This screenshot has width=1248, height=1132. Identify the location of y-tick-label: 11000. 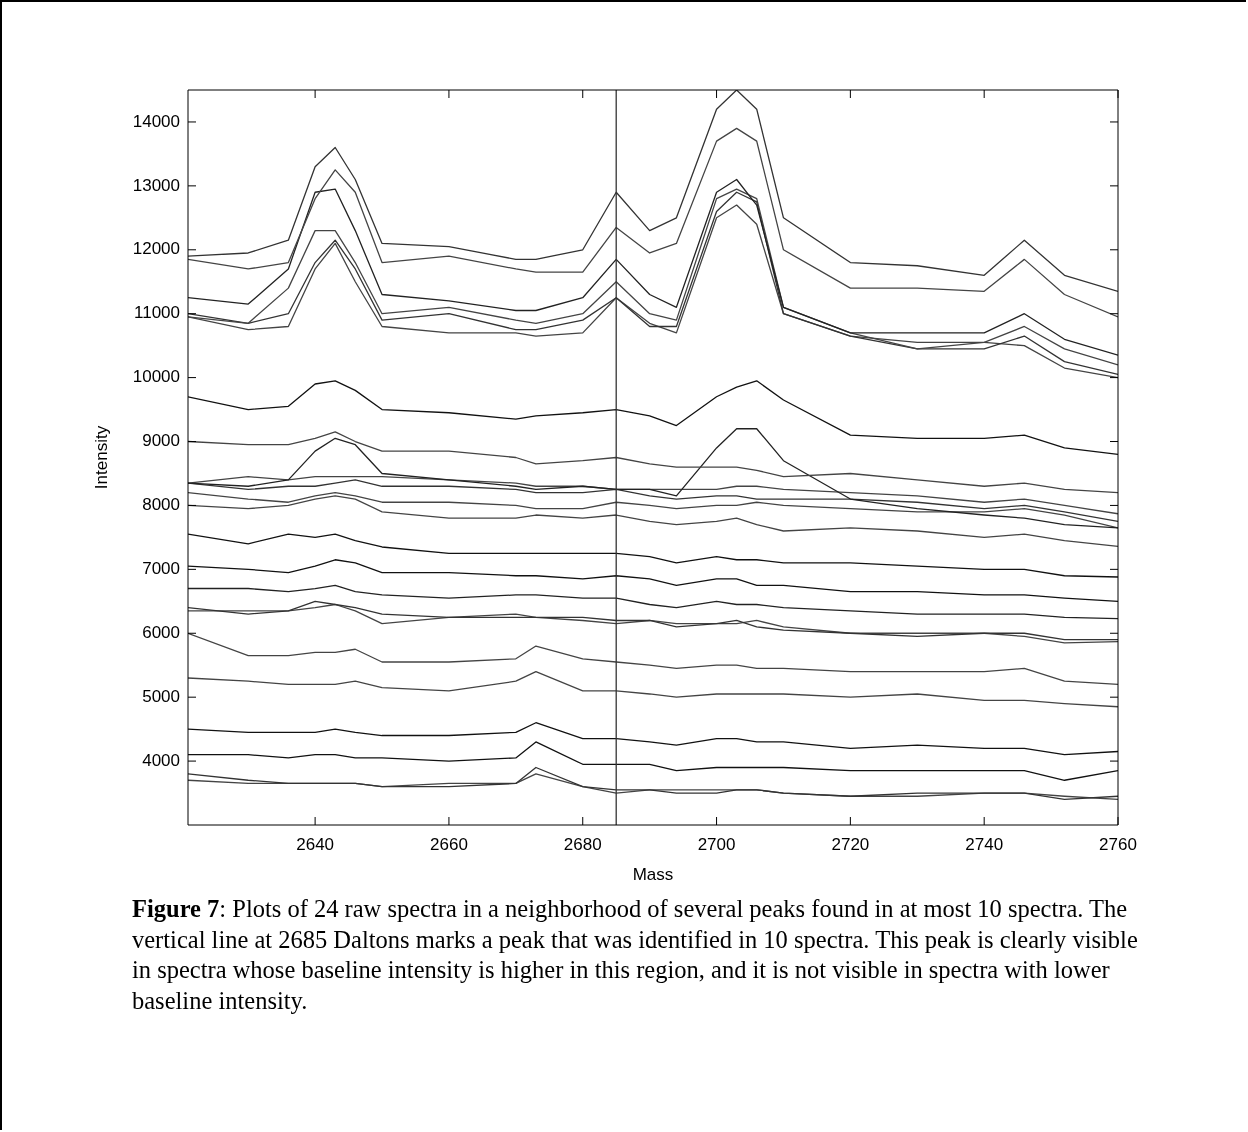
(156, 313).